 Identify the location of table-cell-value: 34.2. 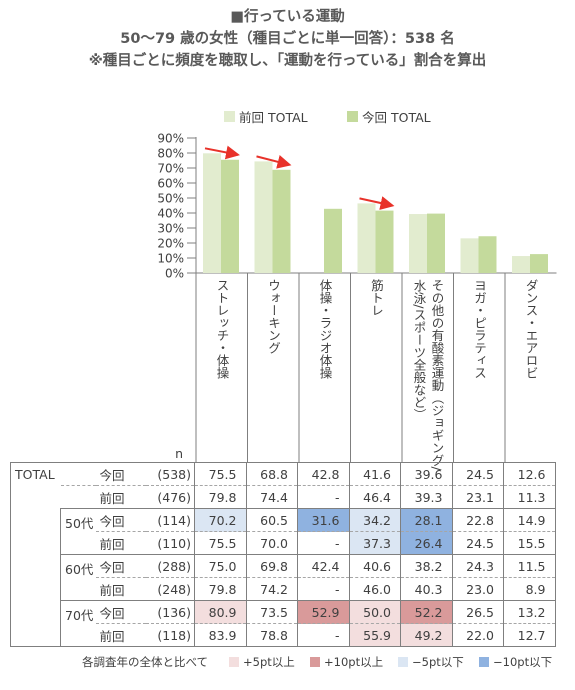
(374, 520).